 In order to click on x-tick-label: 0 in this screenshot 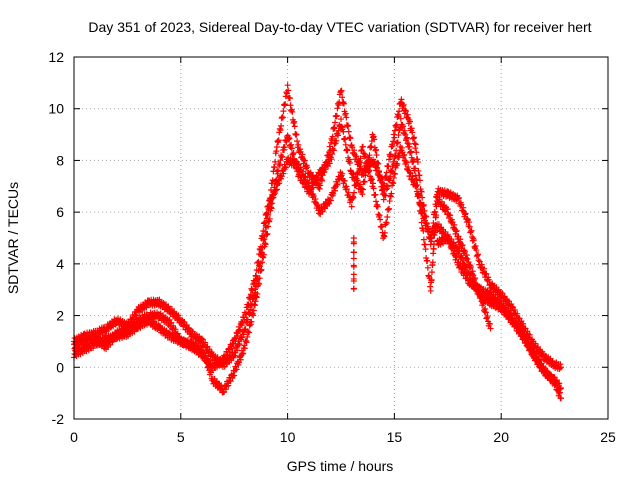, I will do `click(74, 437)`.